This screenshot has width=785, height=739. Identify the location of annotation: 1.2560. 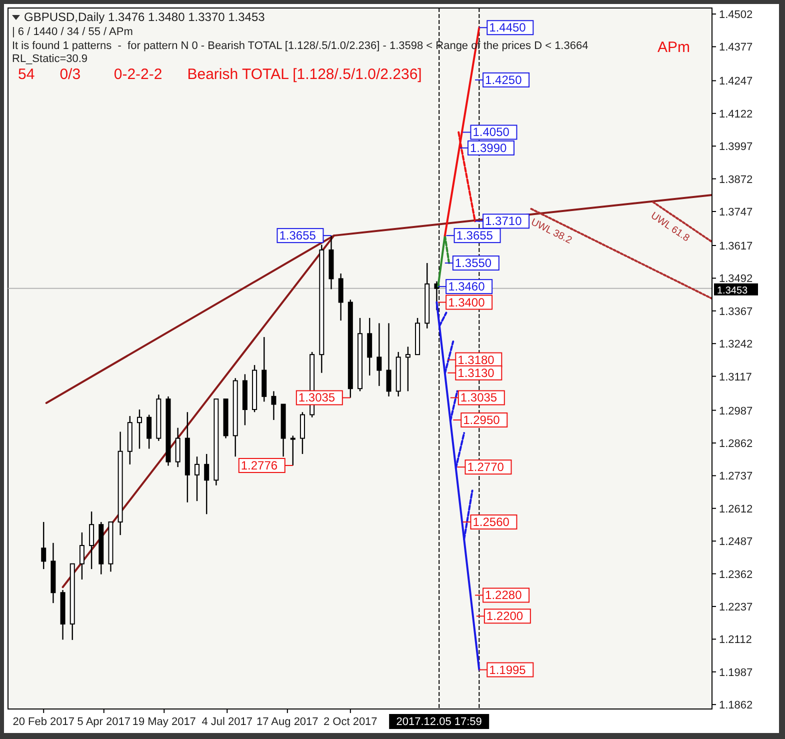
(491, 521).